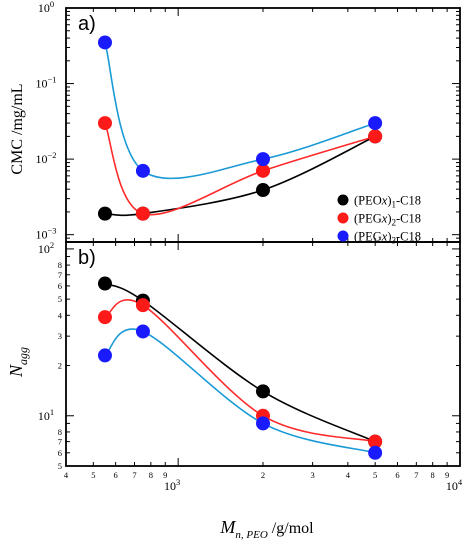 The image size is (471, 550). I want to click on y-tick-label: 10¹, so click(46, 415).